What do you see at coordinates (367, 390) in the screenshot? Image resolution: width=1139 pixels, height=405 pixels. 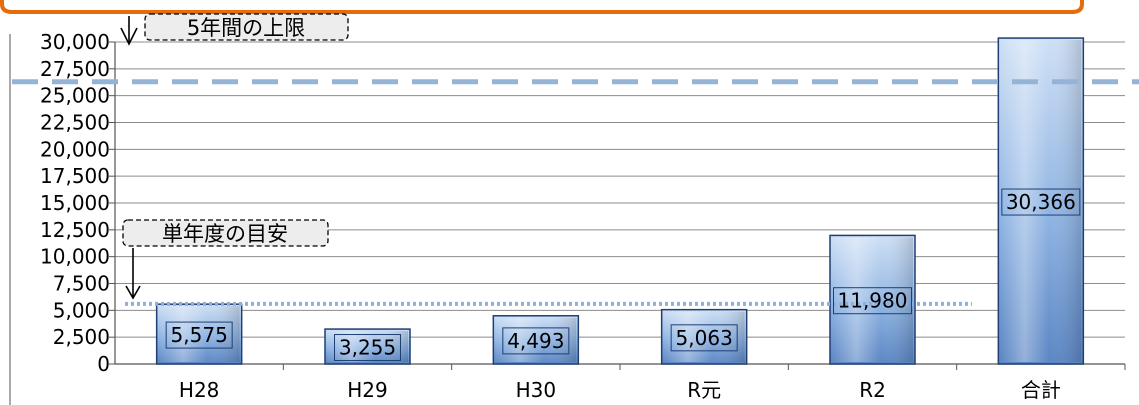 I see `x-tick-label: H29` at bounding box center [367, 390].